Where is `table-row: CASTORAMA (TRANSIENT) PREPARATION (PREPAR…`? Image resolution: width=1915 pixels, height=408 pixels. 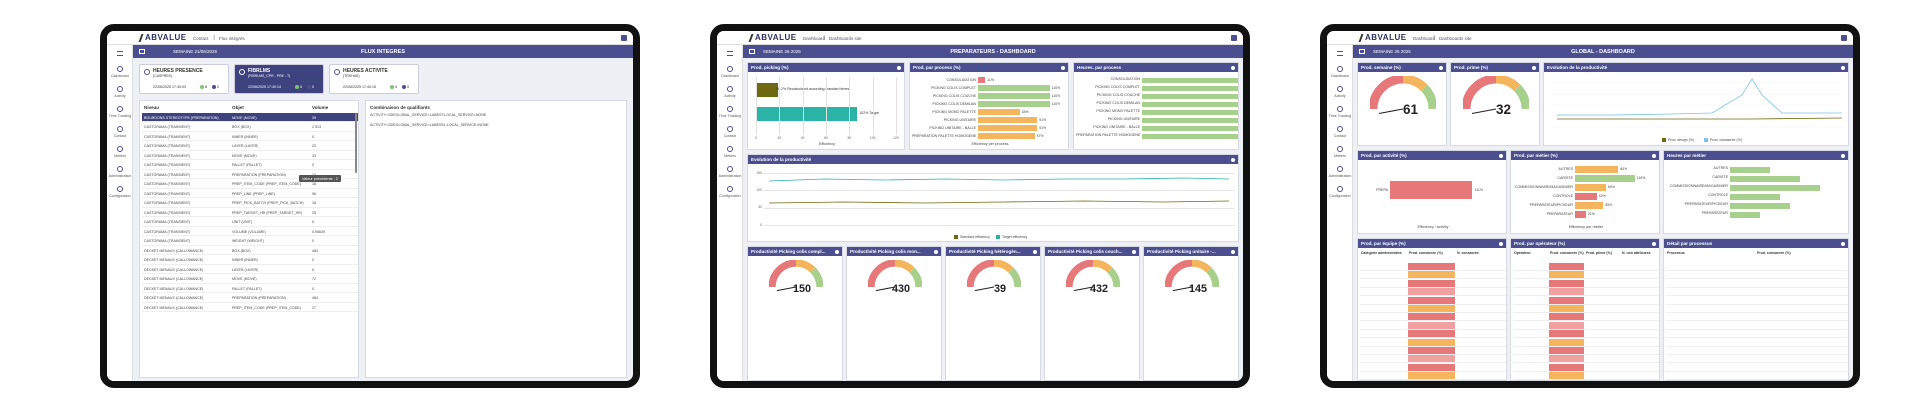
table-row: CASTORAMA (TRANSIENT) PREPARATION (PREPAR… is located at coordinates (250, 174).